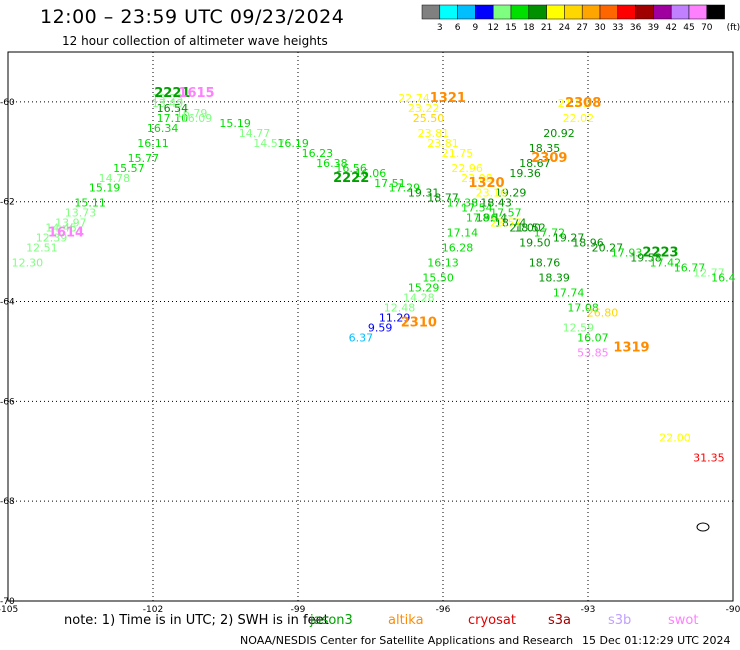 The image size is (740, 650). What do you see at coordinates (443, 198) in the screenshot?
I see `wave-height-value: 18.77` at bounding box center [443, 198].